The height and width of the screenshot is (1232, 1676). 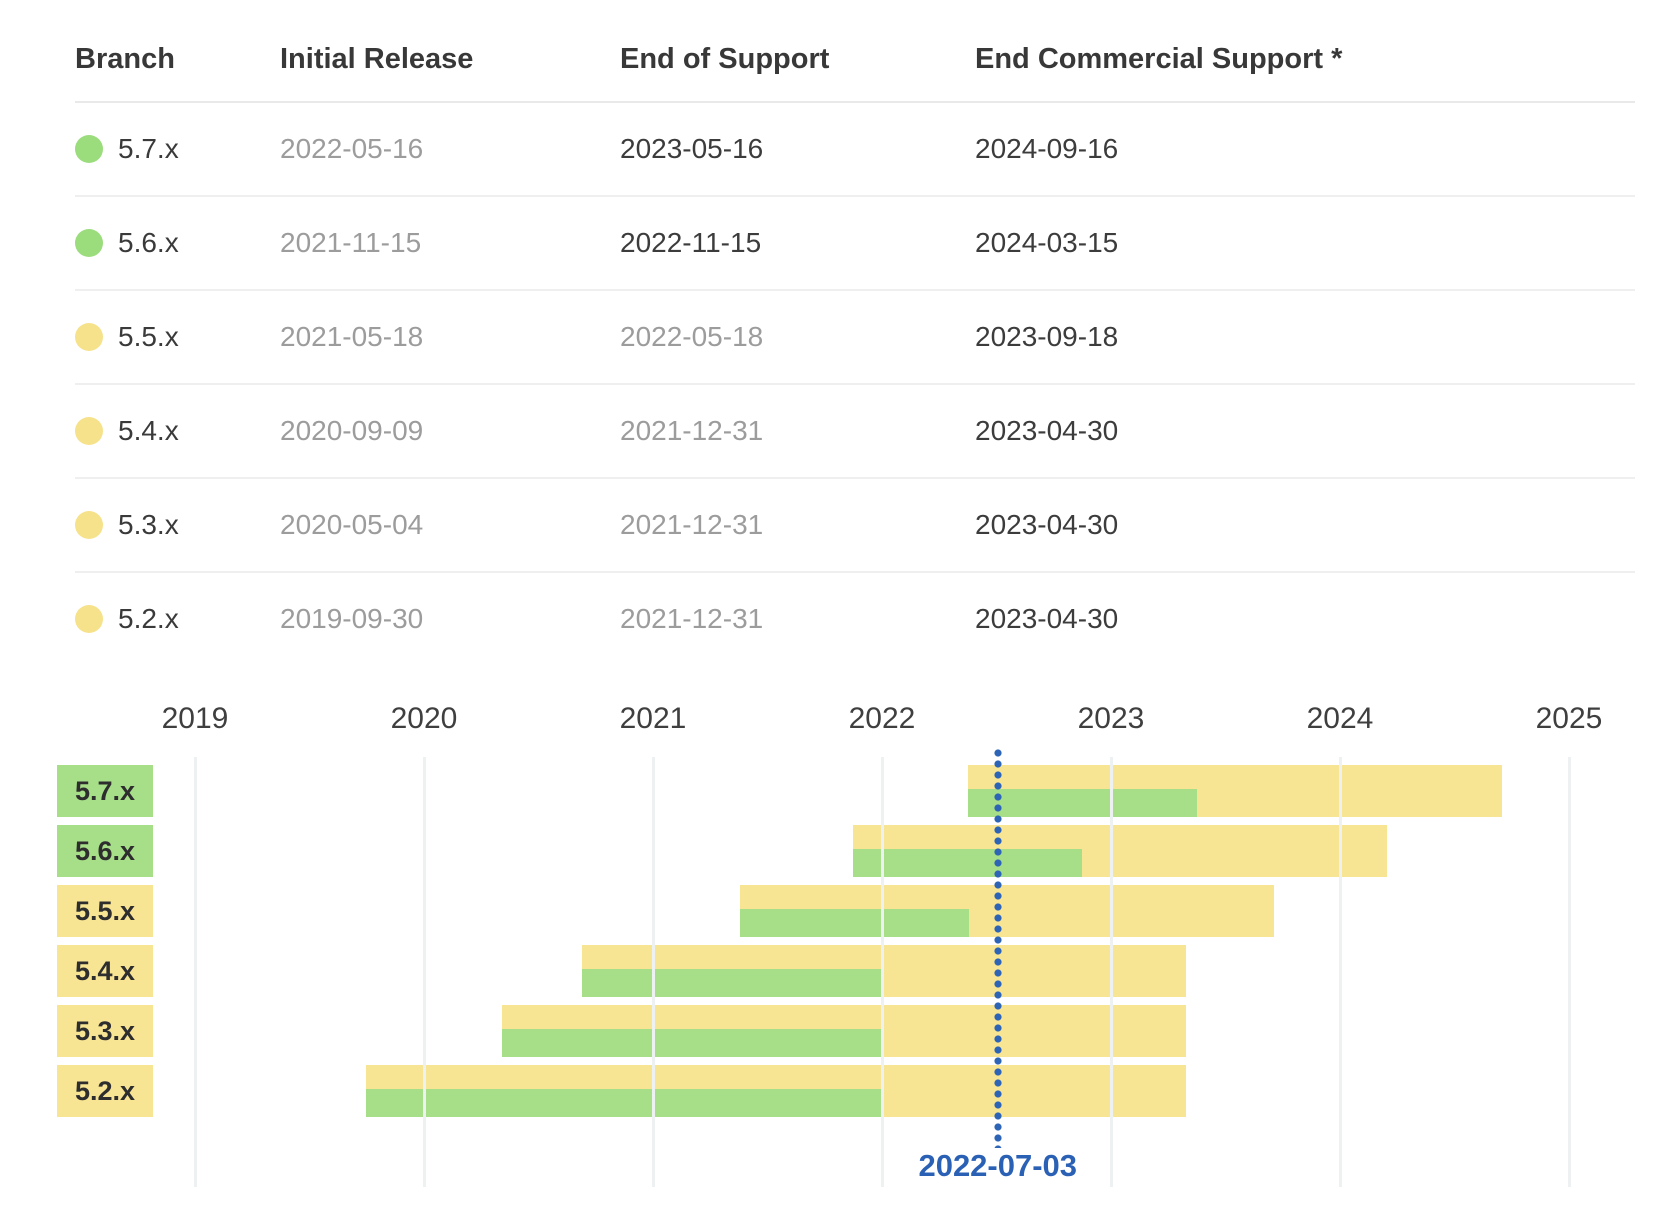 I want to click on column-header-end-commercial-support: End Commercial Support *, so click(x=1159, y=59).